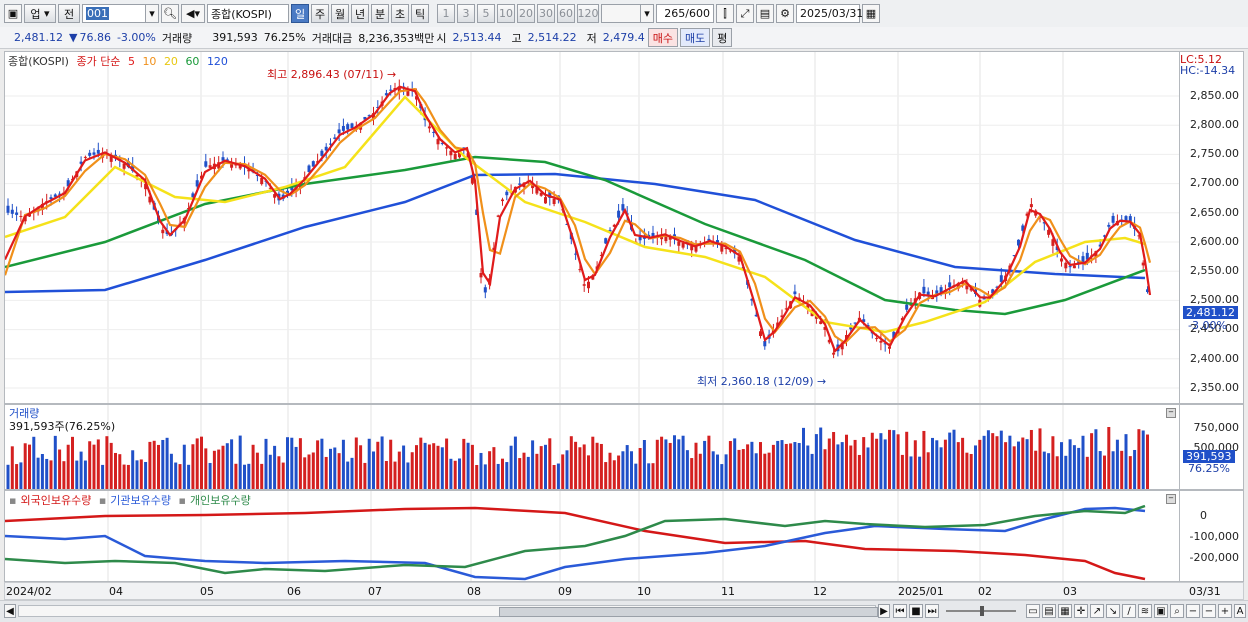  What do you see at coordinates (446, 13) in the screenshot?
I see `interval-1: 1` at bounding box center [446, 13].